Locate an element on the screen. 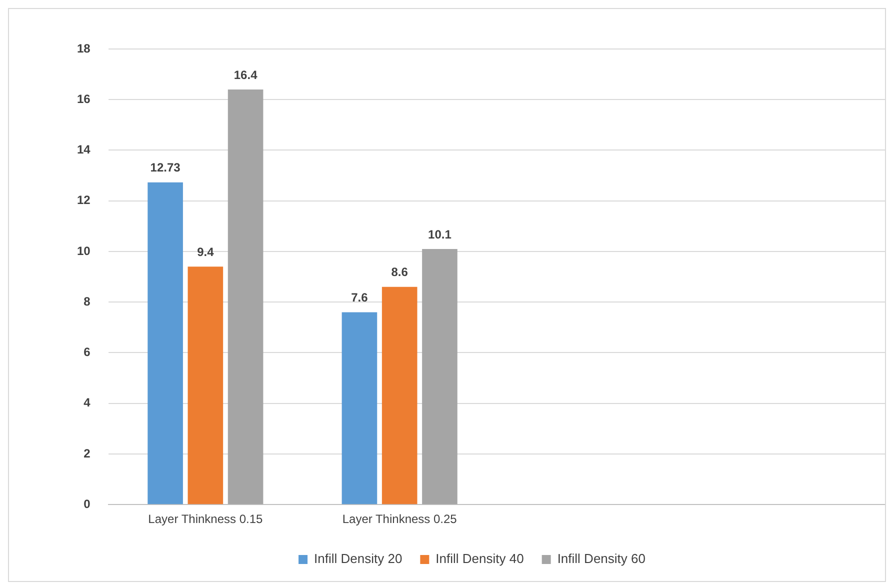 This screenshot has height=584, width=888. legend-label: Infill Density 60 is located at coordinates (601, 558).